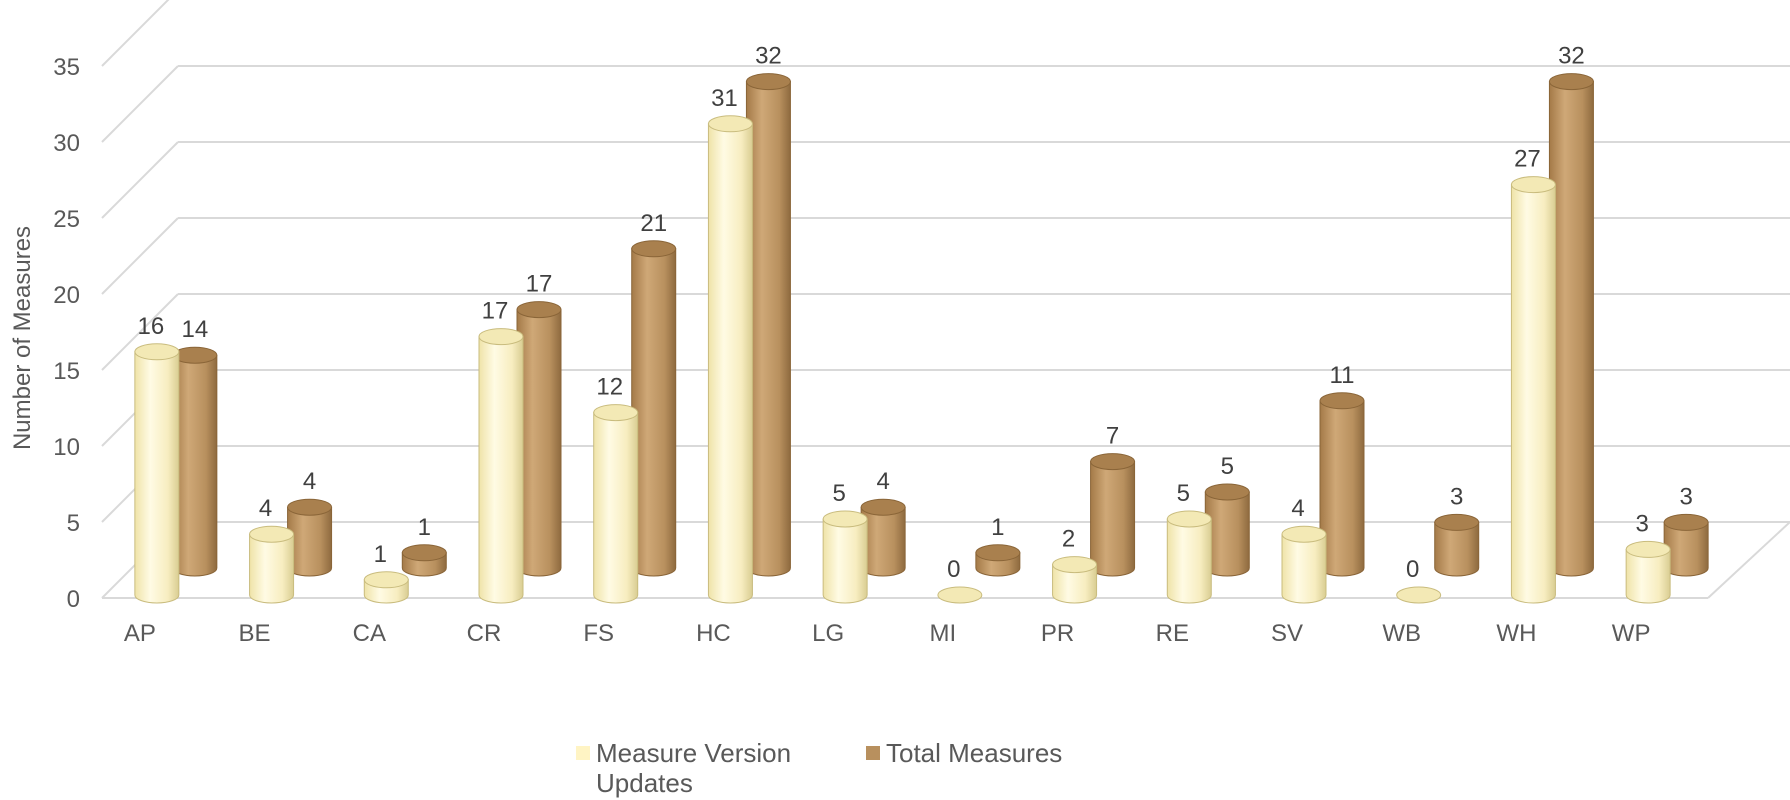 This screenshot has height=800, width=1790. What do you see at coordinates (73, 599) in the screenshot?
I see `y-tick-label: 0` at bounding box center [73, 599].